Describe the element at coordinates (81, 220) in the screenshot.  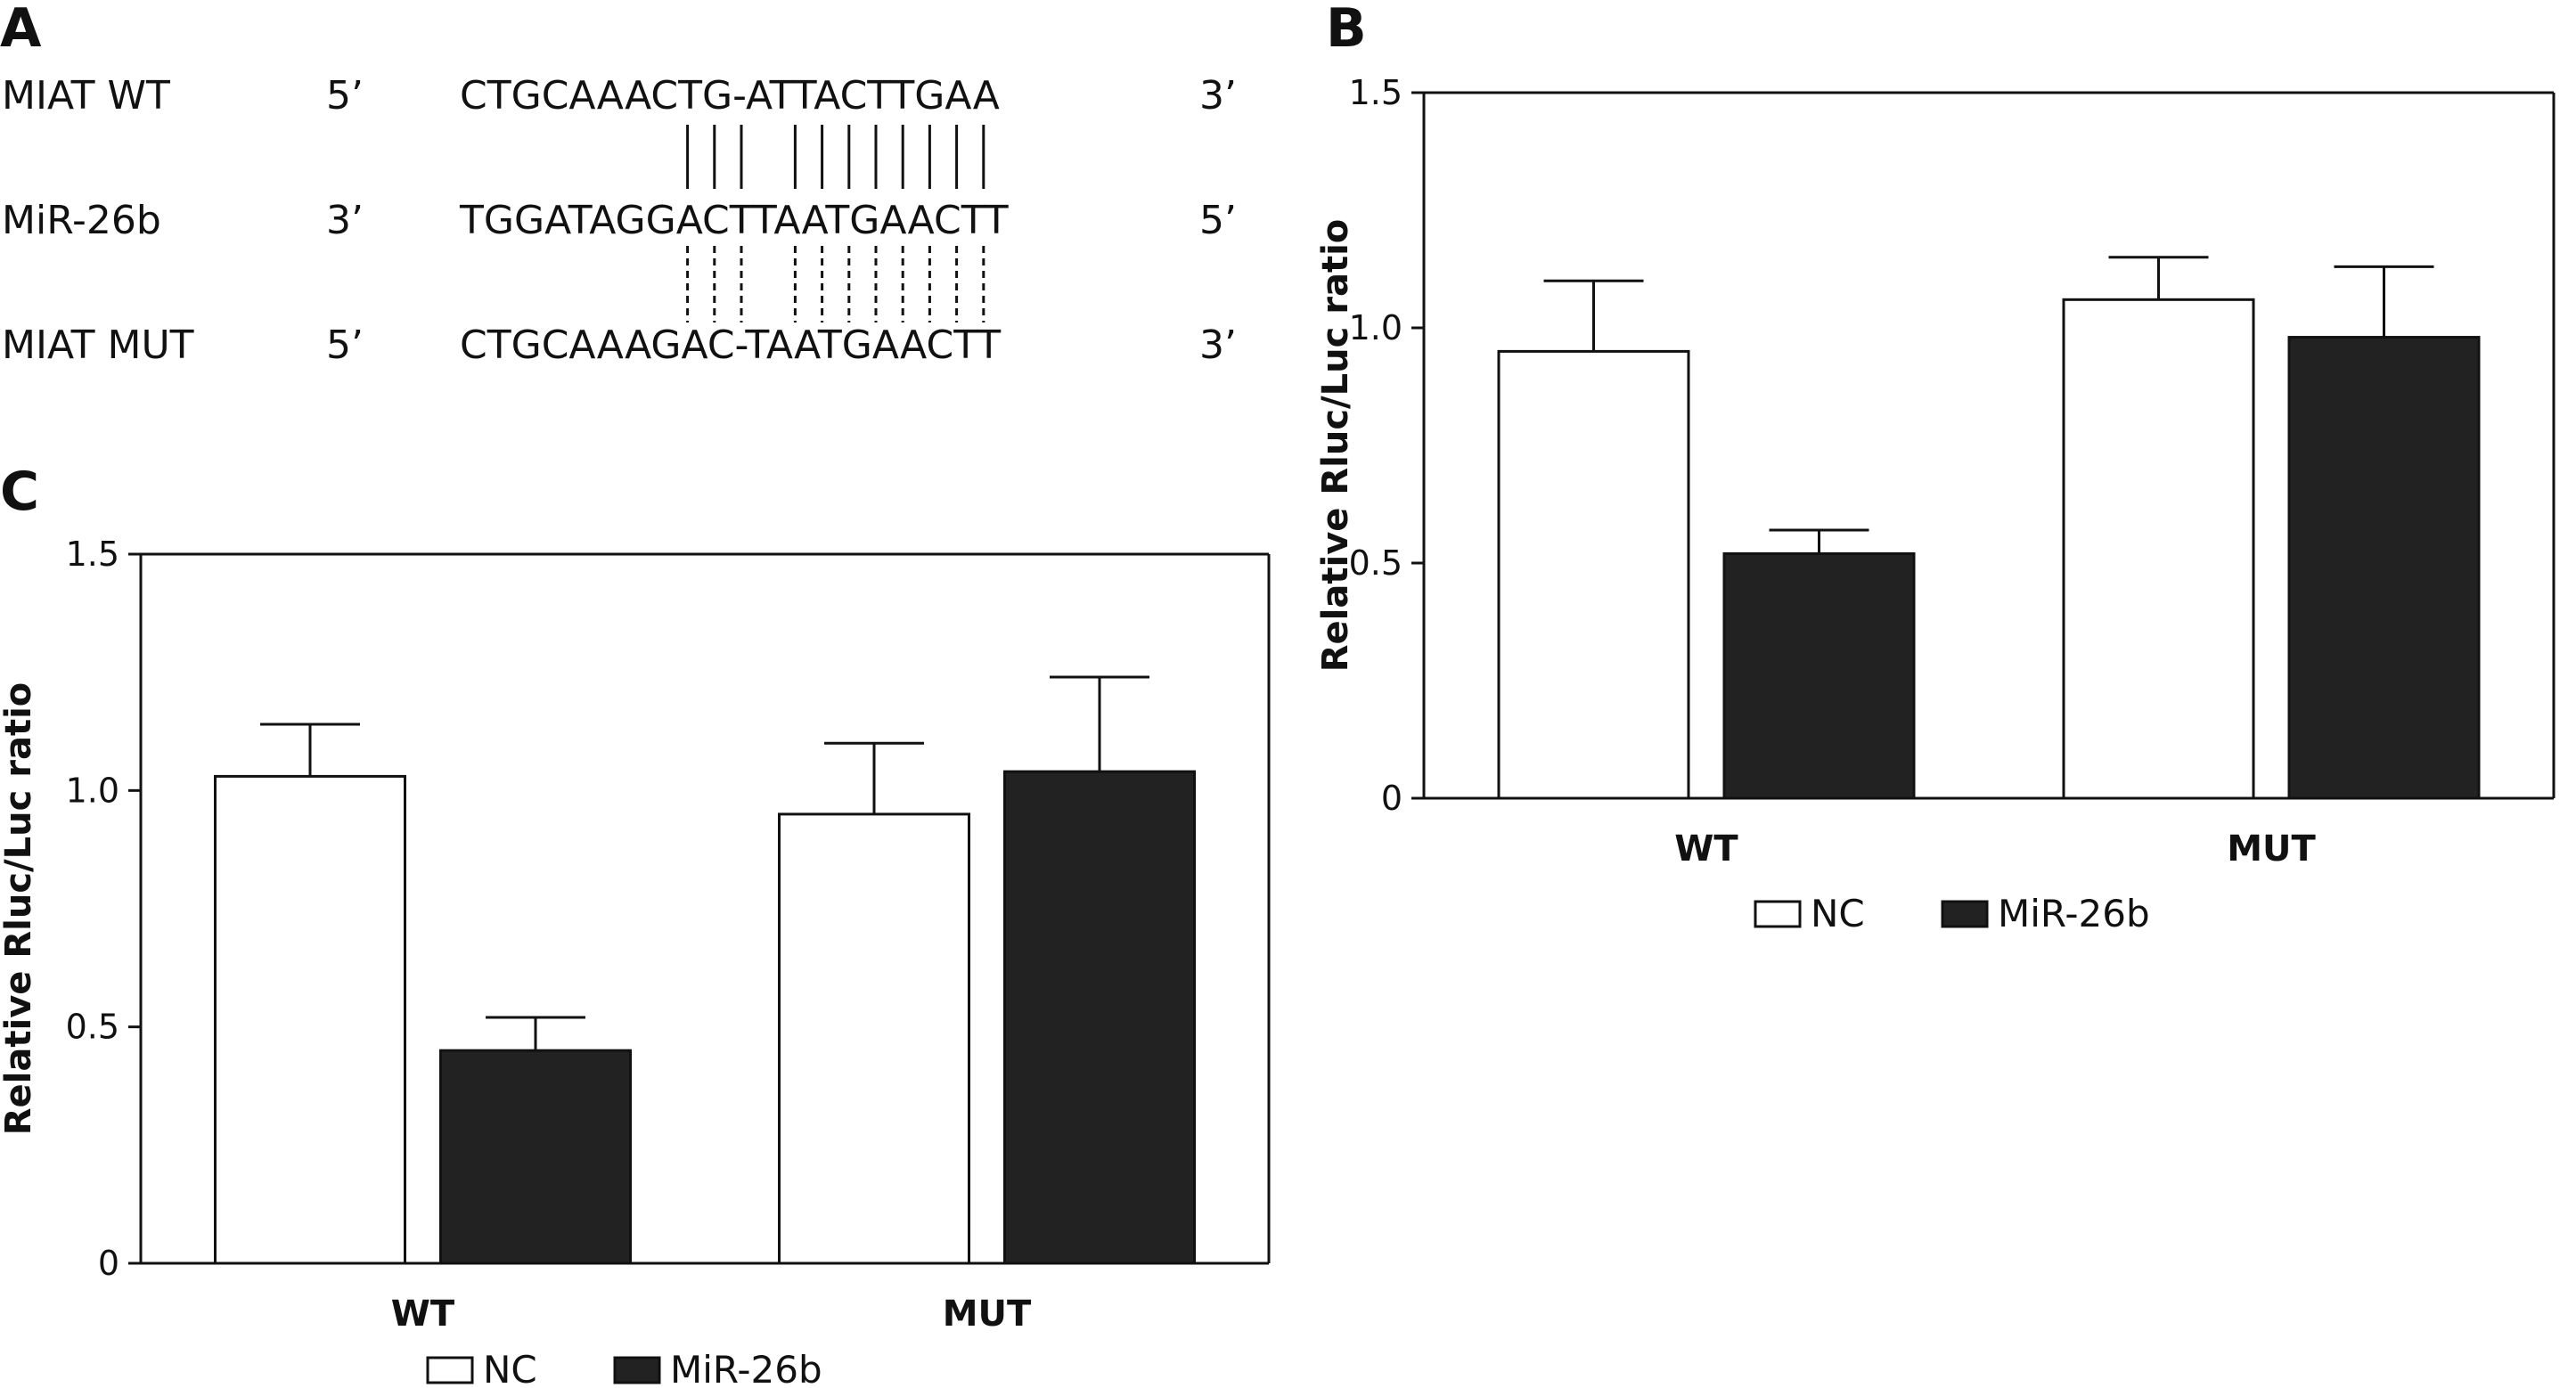
I see `sequence-row-name: MiR-26b` at that location.